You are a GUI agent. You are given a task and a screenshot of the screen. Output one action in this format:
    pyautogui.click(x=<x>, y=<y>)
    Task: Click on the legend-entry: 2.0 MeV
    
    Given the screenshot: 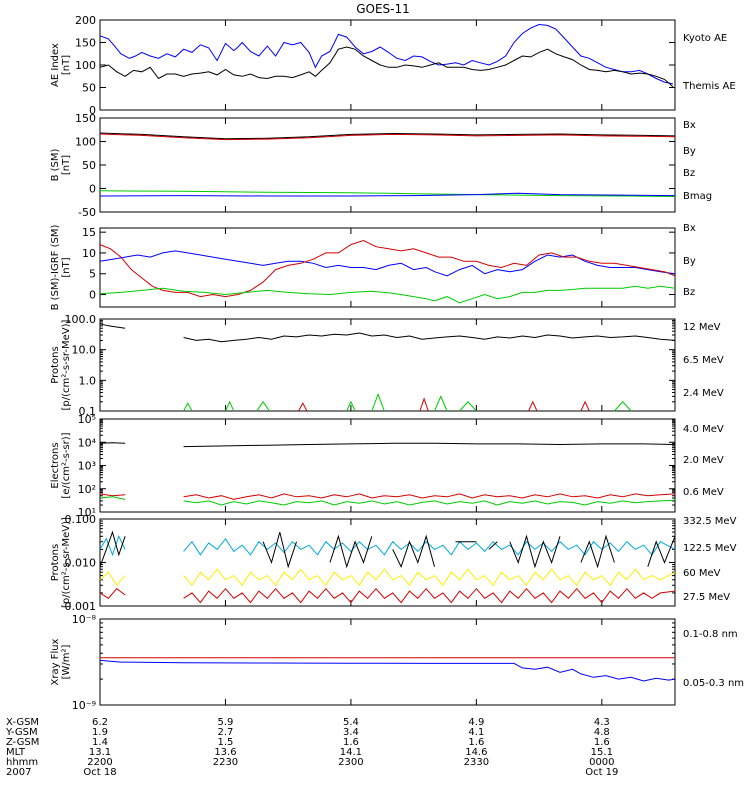 What is the action you would take?
    pyautogui.click(x=703, y=460)
    